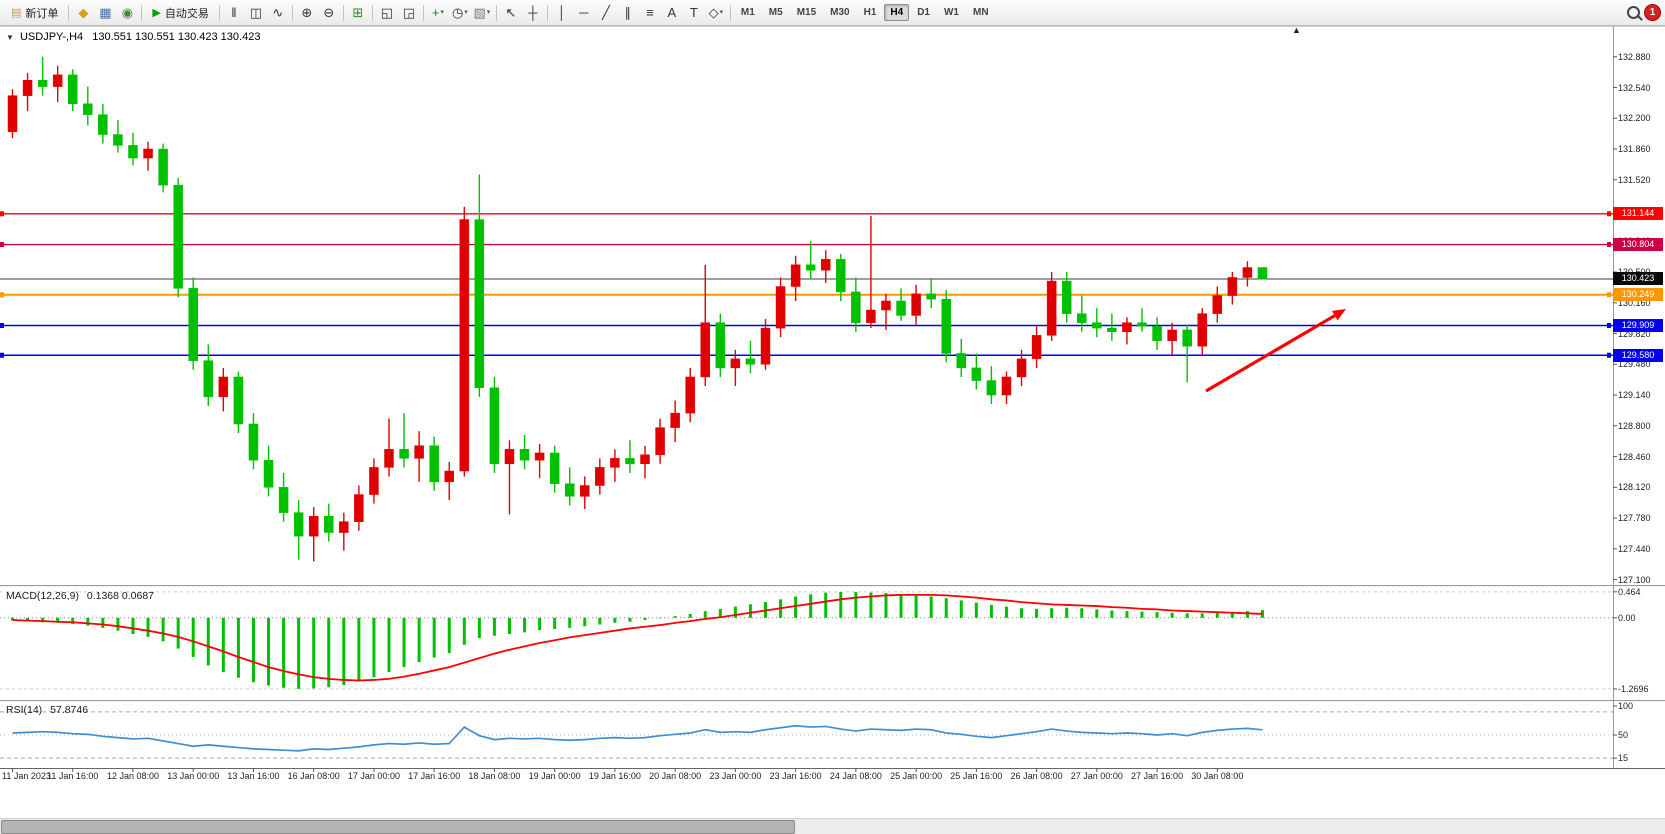 The width and height of the screenshot is (1665, 834). What do you see at coordinates (533, 12) in the screenshot?
I see `crosshair-icon: ┼` at bounding box center [533, 12].